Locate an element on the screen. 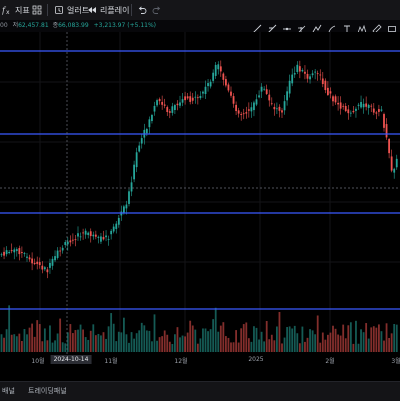 The width and height of the screenshot is (400, 401). text-tool is located at coordinates (346, 29).